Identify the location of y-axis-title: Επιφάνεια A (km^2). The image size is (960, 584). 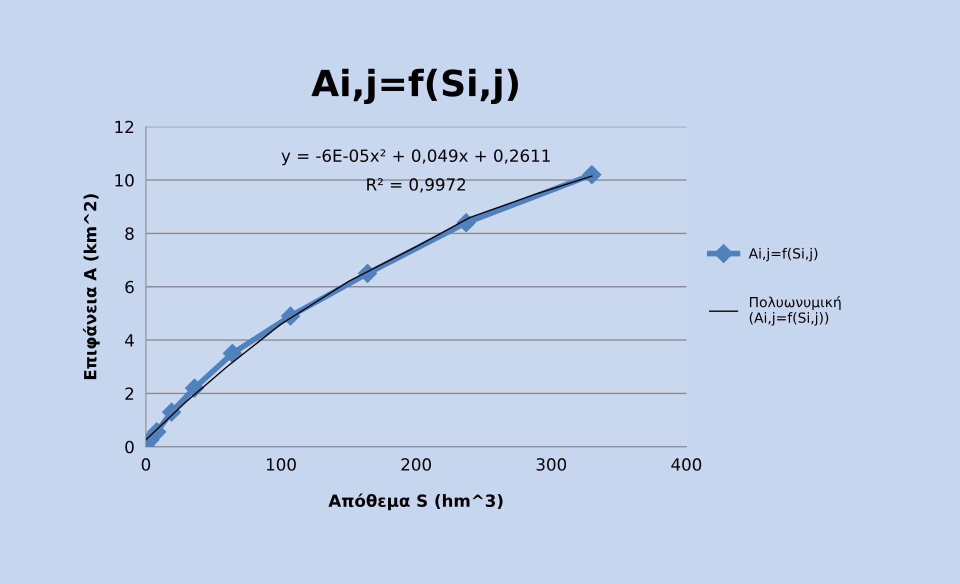
(91, 287).